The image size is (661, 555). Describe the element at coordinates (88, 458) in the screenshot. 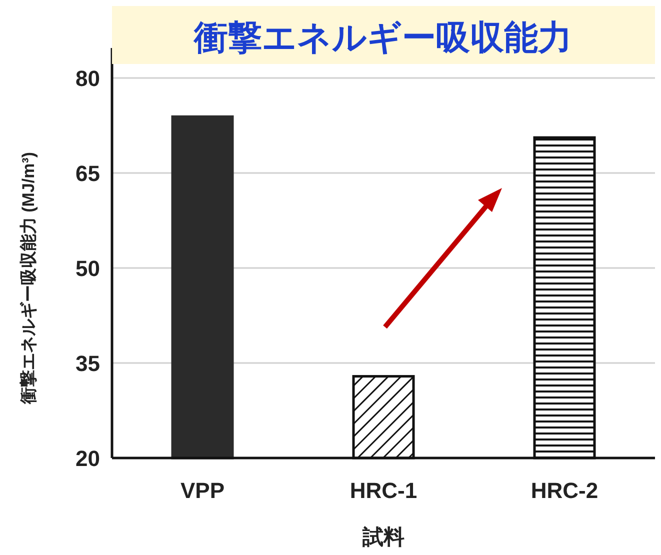

I see `y-tick-label: 20` at that location.